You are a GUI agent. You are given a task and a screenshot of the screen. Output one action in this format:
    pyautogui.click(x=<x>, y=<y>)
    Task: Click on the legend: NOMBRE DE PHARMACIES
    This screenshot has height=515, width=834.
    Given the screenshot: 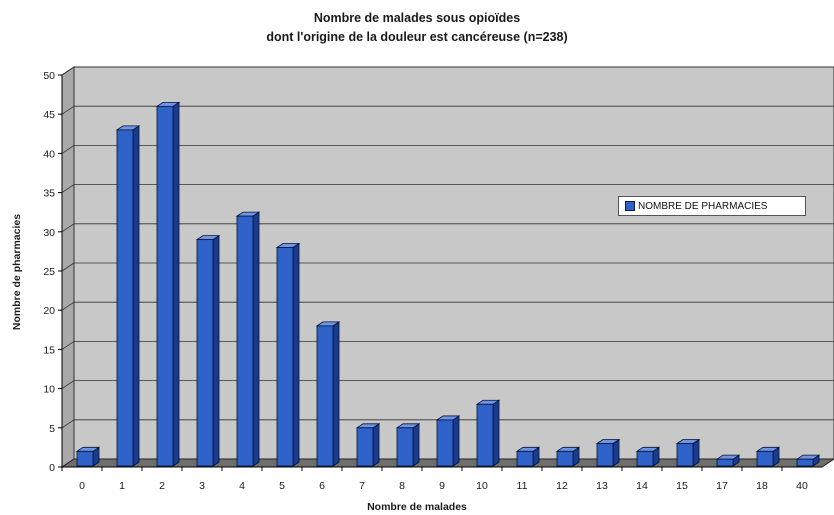 What is the action you would take?
    pyautogui.click(x=712, y=206)
    